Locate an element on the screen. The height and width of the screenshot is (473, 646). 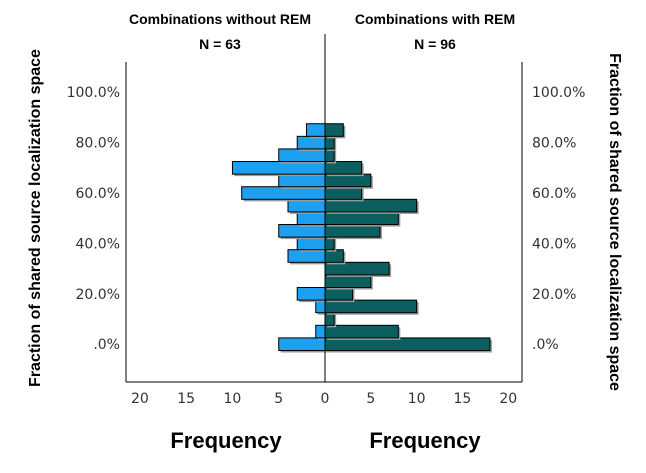
right-bar is located at coordinates (334, 130).